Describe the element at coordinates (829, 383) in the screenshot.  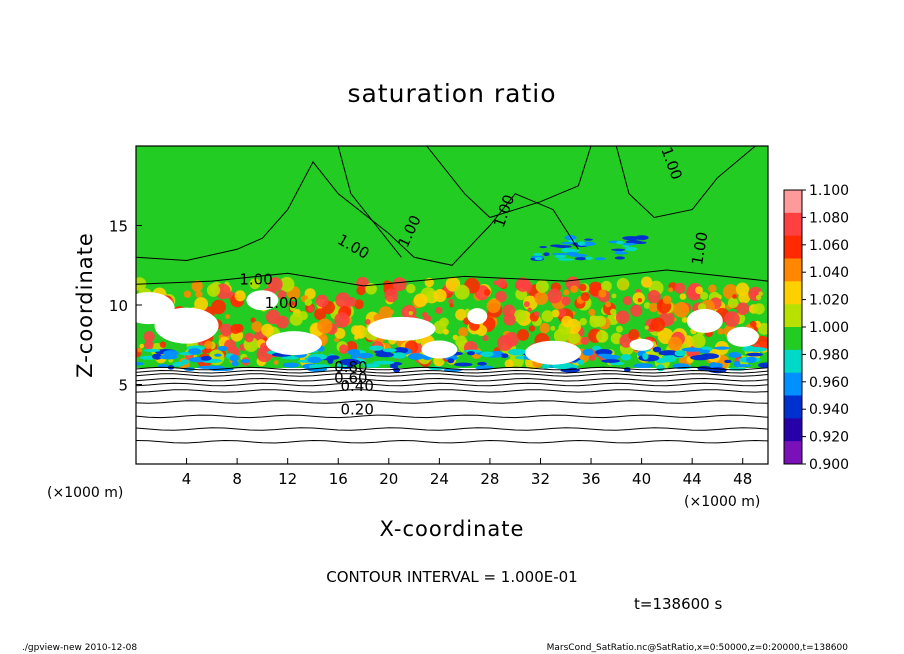
I see `colorbar-label: 0.960` at that location.